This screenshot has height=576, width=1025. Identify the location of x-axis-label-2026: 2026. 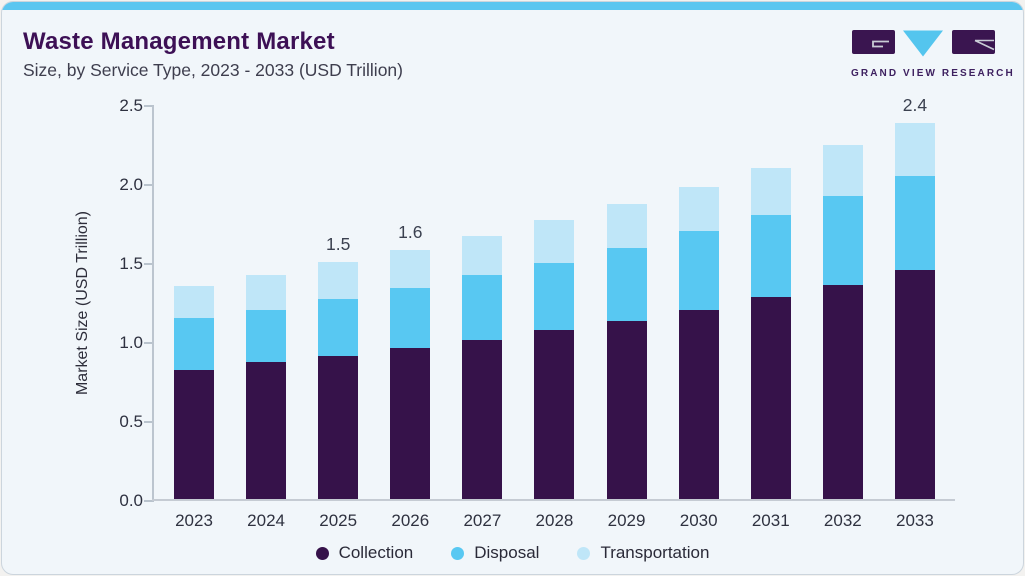
(410, 520).